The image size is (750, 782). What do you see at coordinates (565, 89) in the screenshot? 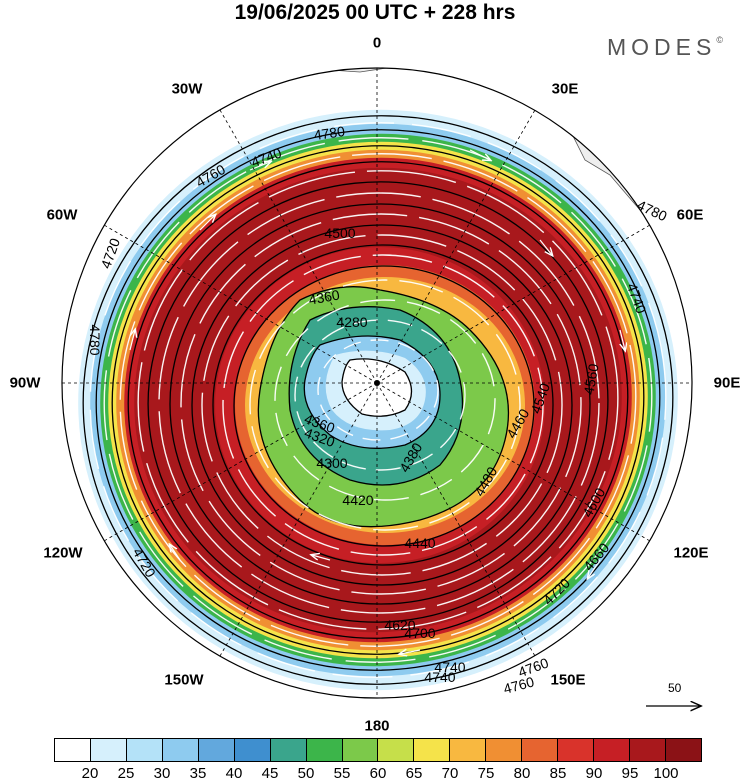
I see `lon-label-30e: 30E` at bounding box center [565, 89].